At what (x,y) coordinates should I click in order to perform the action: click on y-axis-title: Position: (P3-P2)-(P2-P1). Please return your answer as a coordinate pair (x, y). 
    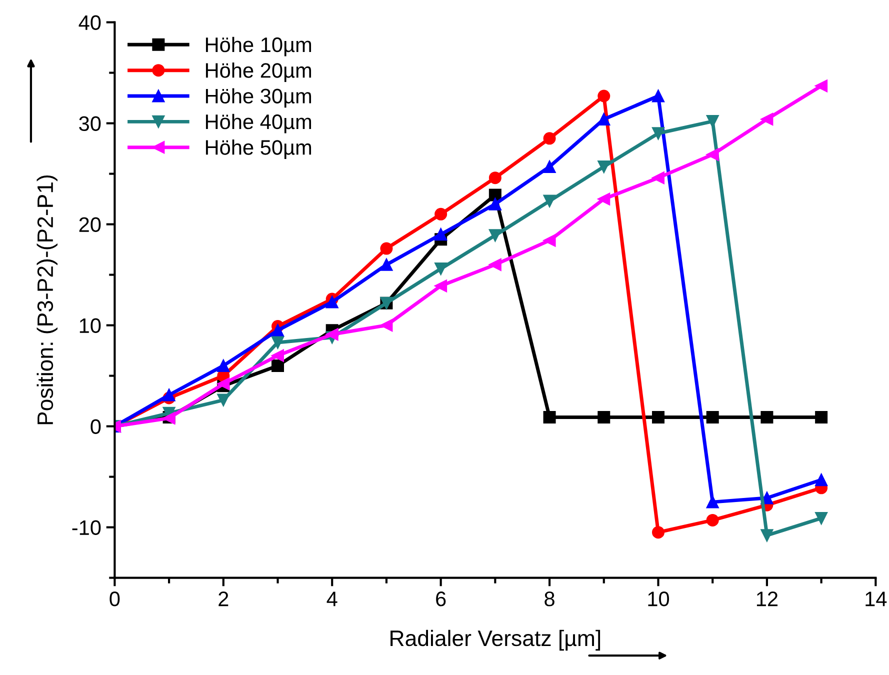
    Looking at the image, I should click on (47, 299).